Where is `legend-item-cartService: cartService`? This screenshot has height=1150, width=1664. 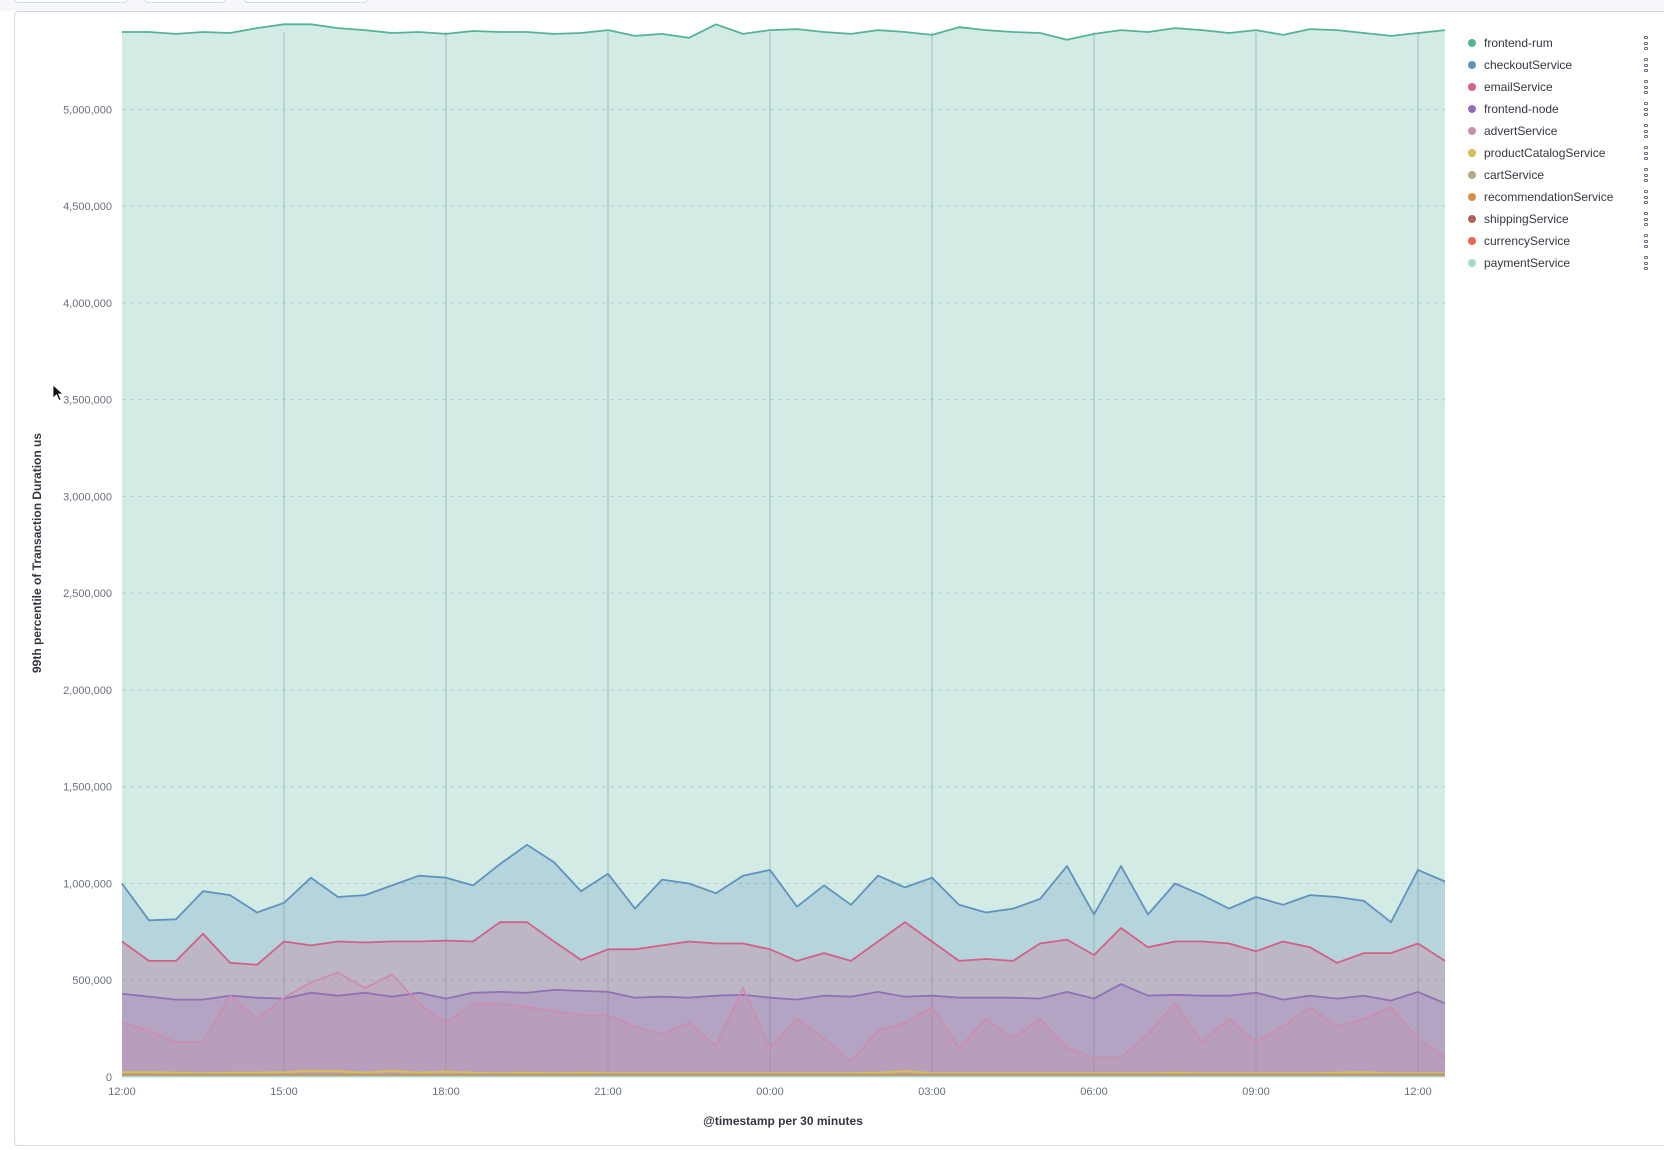 legend-item-cartService: cartService is located at coordinates (1557, 175).